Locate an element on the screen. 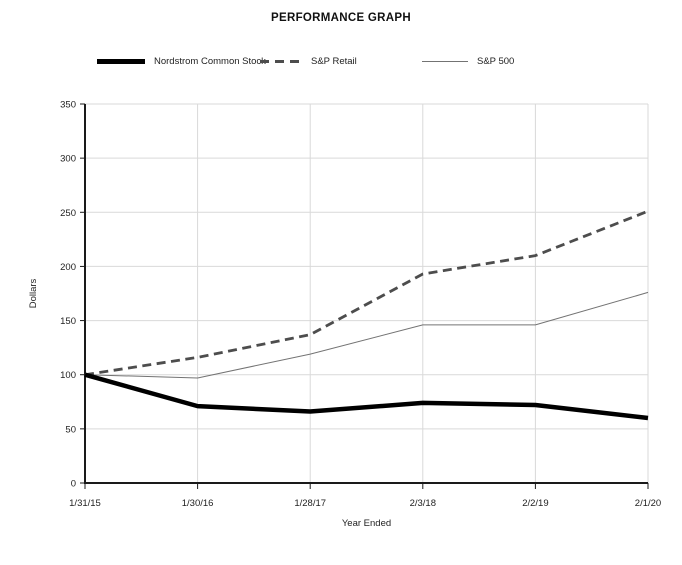 This screenshot has height=565, width=682. x-tick-label: 2/2/19 is located at coordinates (535, 503).